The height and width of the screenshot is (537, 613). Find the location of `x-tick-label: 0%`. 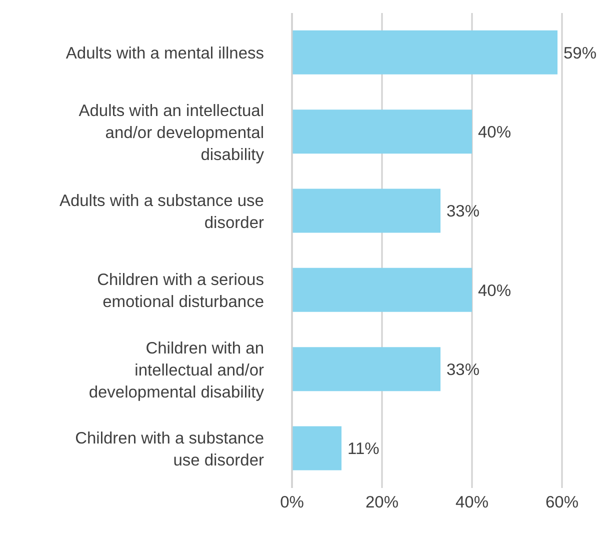

x-tick-label: 0% is located at coordinates (292, 503).